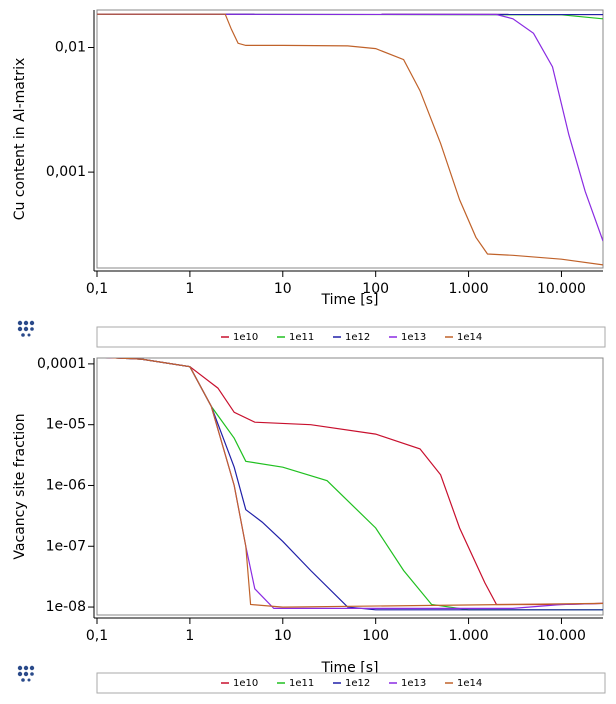  I want to click on y-tick-label: 1e-06, so click(66, 485).